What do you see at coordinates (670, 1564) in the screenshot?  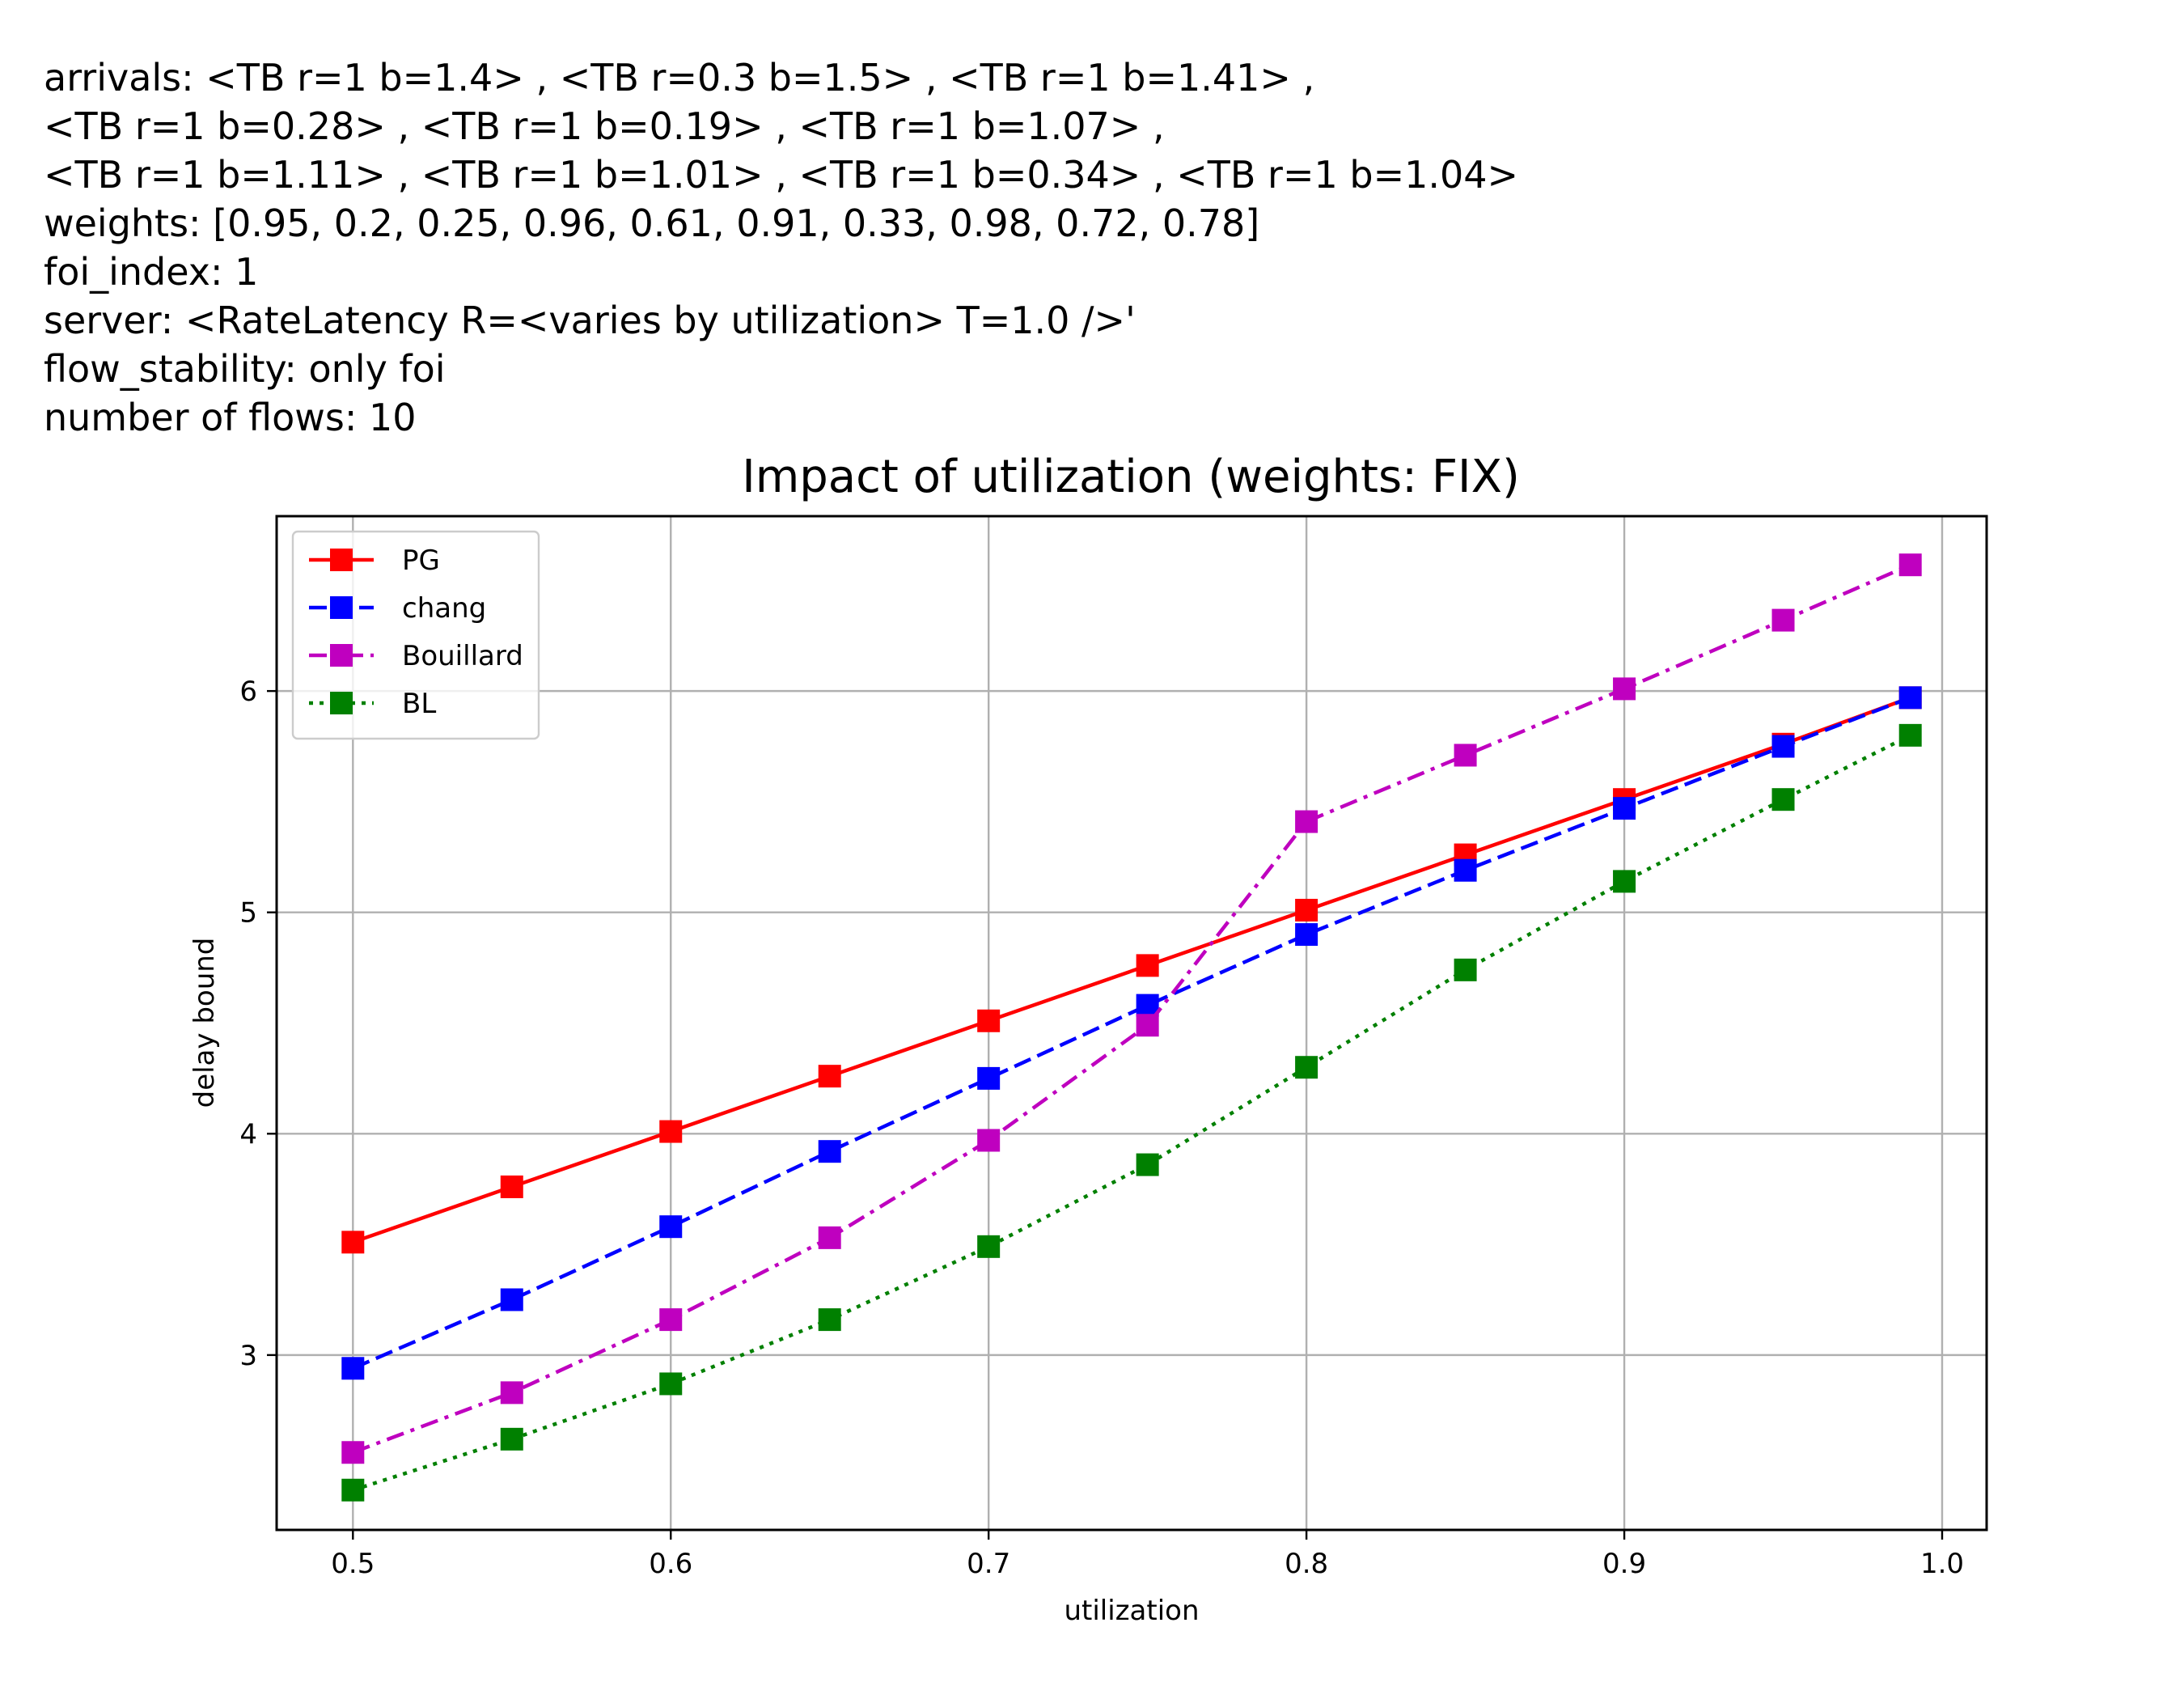 I see `x-tick-label: 0.6` at bounding box center [670, 1564].